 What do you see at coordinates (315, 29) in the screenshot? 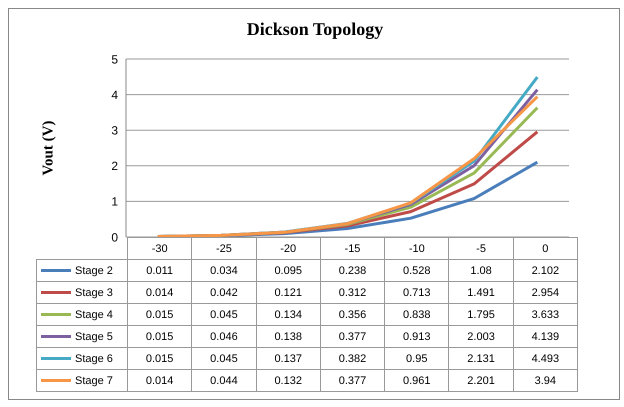
I see `chart-title: Dickson Topology` at bounding box center [315, 29].